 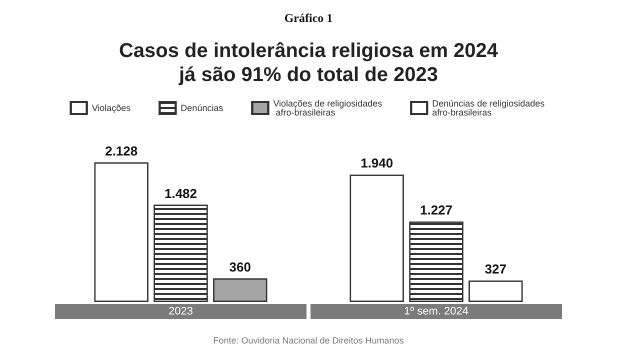 What do you see at coordinates (181, 193) in the screenshot?
I see `data-label: 1.482` at bounding box center [181, 193].